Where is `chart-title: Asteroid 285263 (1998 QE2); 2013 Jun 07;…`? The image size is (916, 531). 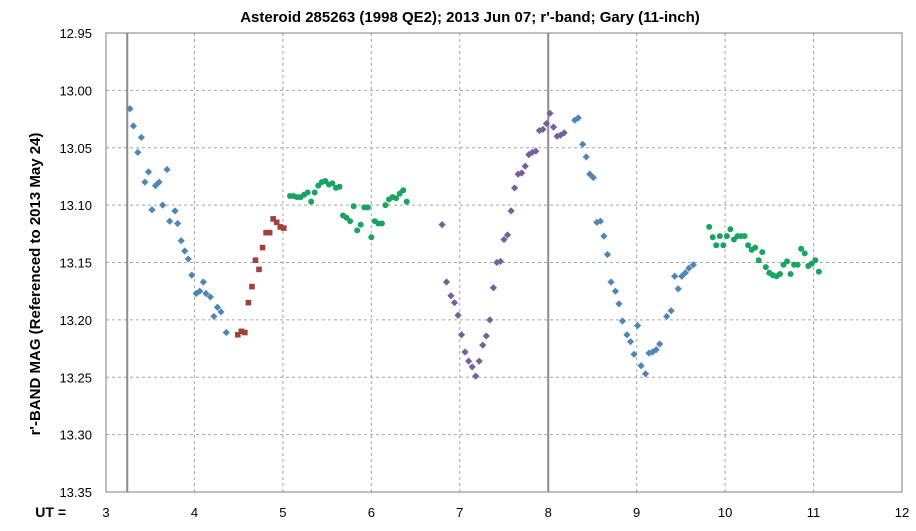
chart-title: Asteroid 285263 (1998 QE2); 2013 Jun 07;… is located at coordinates (470, 17).